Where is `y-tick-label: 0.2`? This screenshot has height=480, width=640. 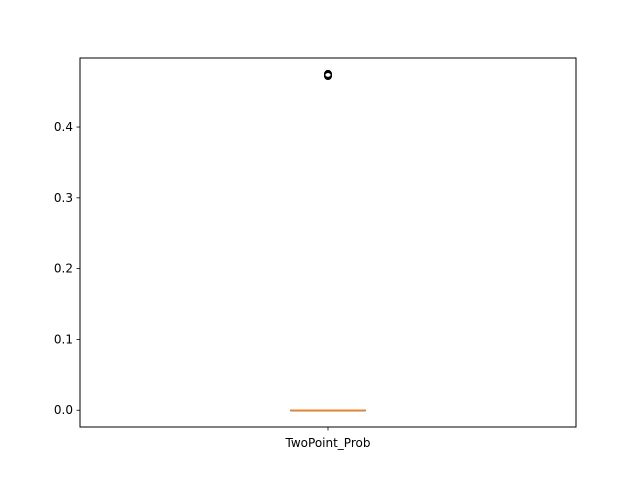
y-tick-label: 0.2 is located at coordinates (63, 269).